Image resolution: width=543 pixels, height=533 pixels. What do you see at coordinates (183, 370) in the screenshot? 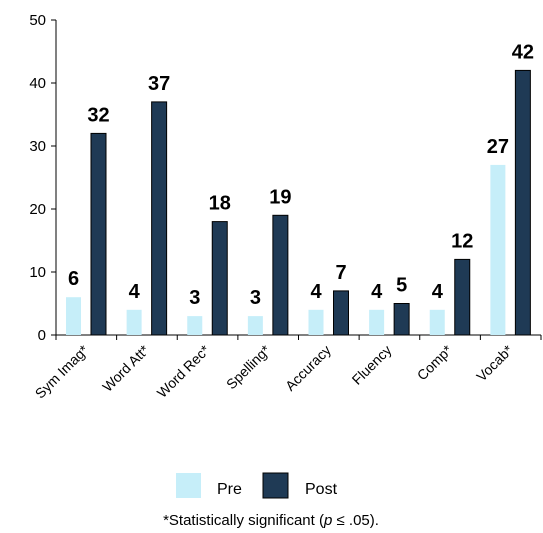
I see `category-label: Word Rec*` at bounding box center [183, 370].